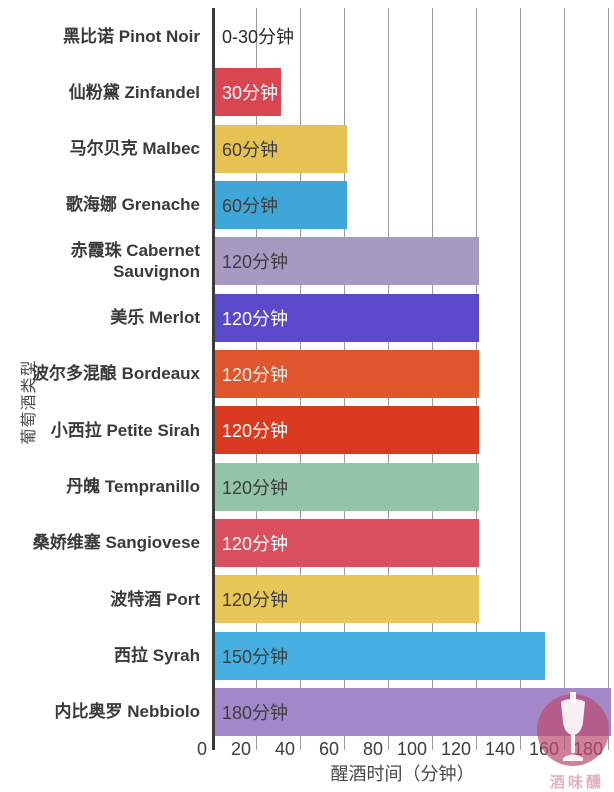 This screenshot has height=792, width=614. Describe the element at coordinates (132, 205) in the screenshot. I see `category-label: 歌海娜 Grenache` at that location.